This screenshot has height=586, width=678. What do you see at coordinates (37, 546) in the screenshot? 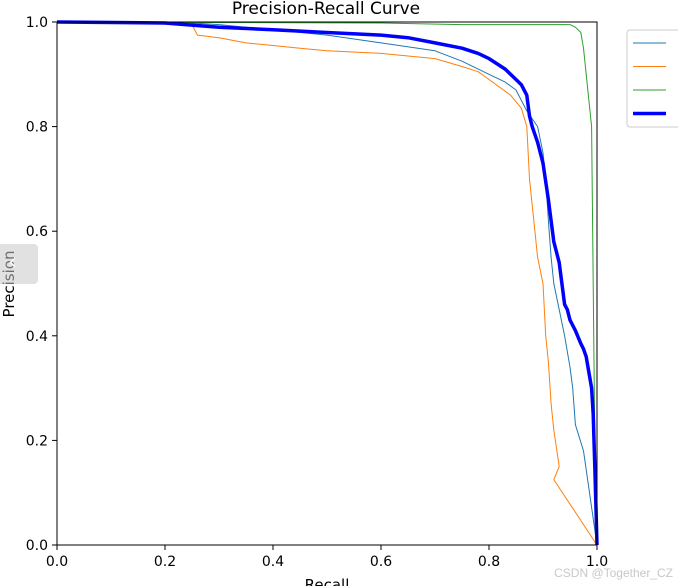
I see `y-tick-label: 0.0` at bounding box center [37, 546].